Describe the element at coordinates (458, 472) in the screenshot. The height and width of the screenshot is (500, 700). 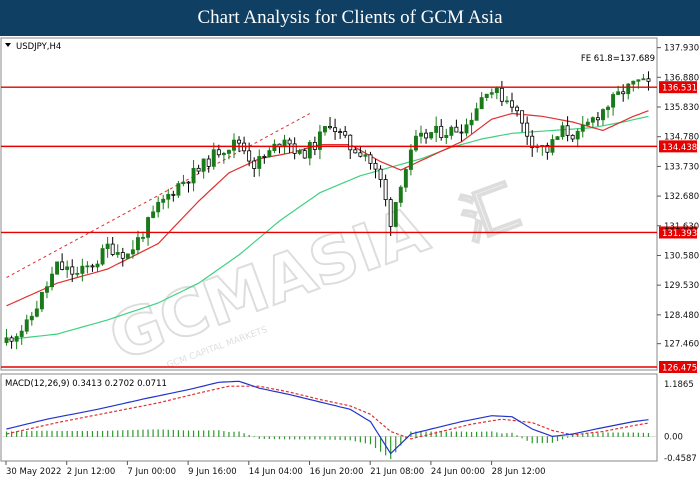
I see `date-label: 24 Jun 00:00` at that location.